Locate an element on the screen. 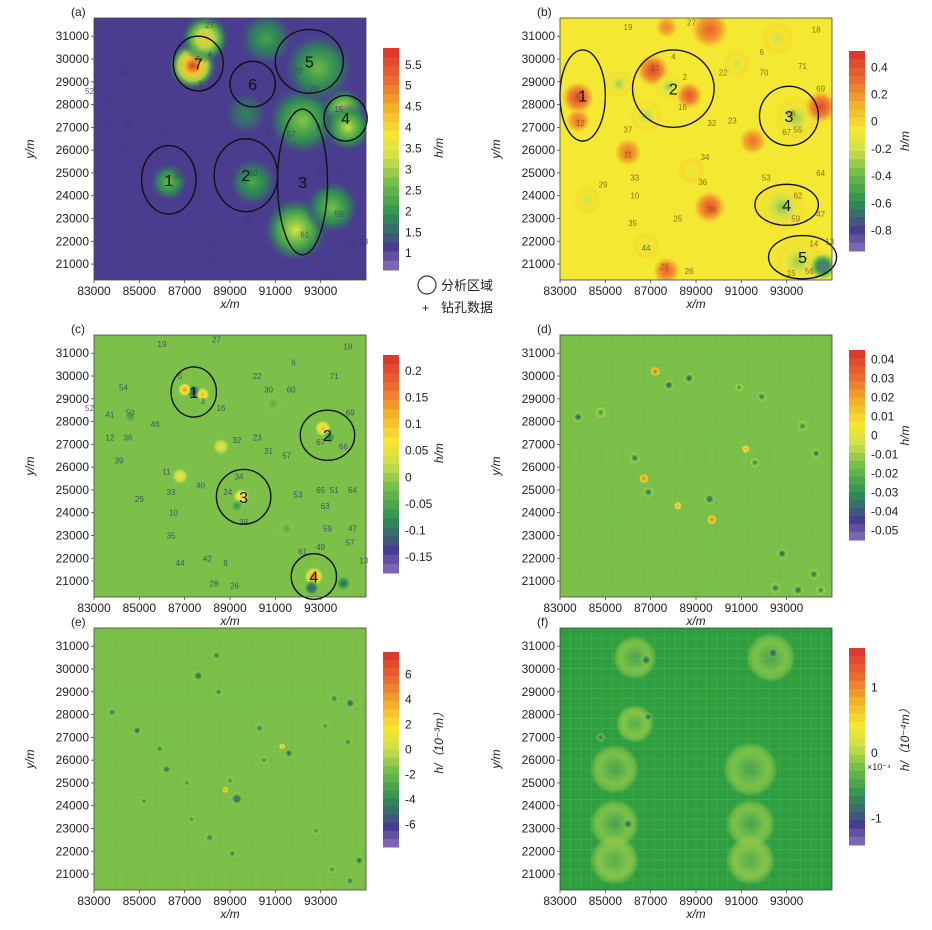 This screenshot has height=930, width=932. plot-area is located at coordinates (696, 149).